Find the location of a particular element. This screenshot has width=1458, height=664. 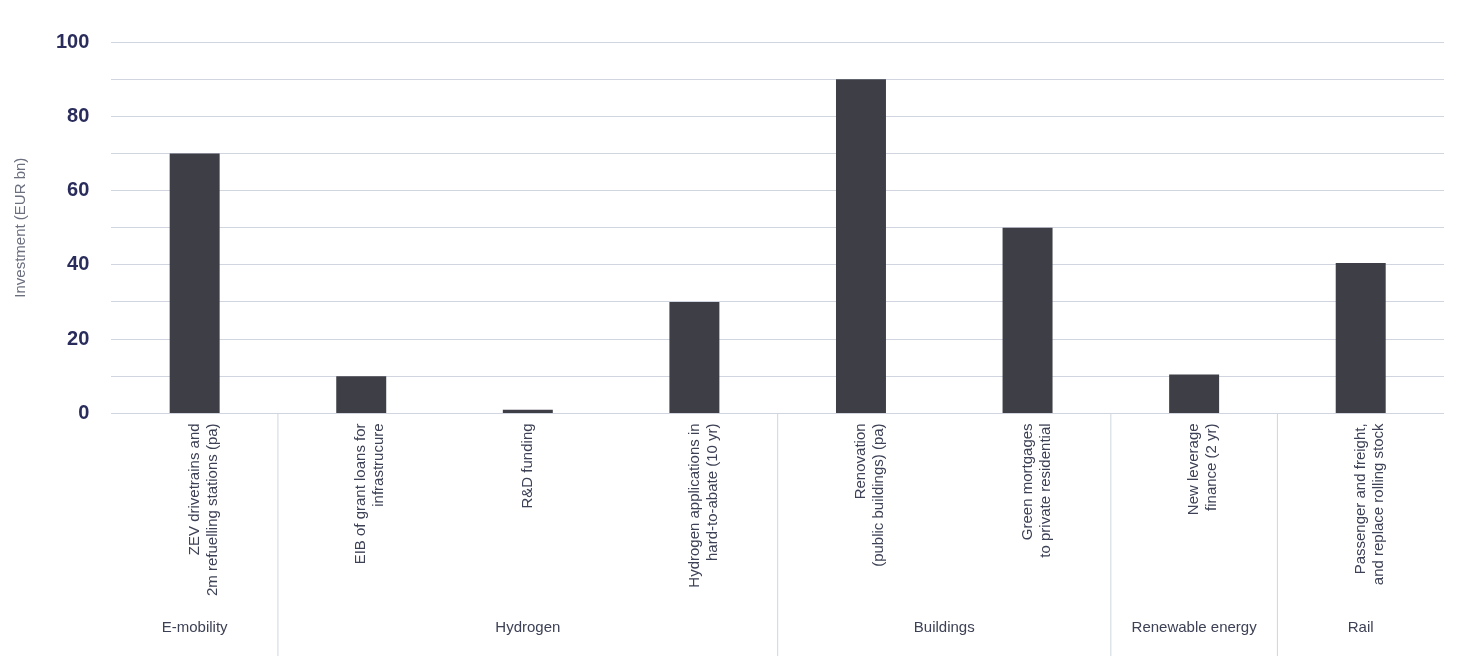

text: E-mobility is located at coordinates (195, 626).